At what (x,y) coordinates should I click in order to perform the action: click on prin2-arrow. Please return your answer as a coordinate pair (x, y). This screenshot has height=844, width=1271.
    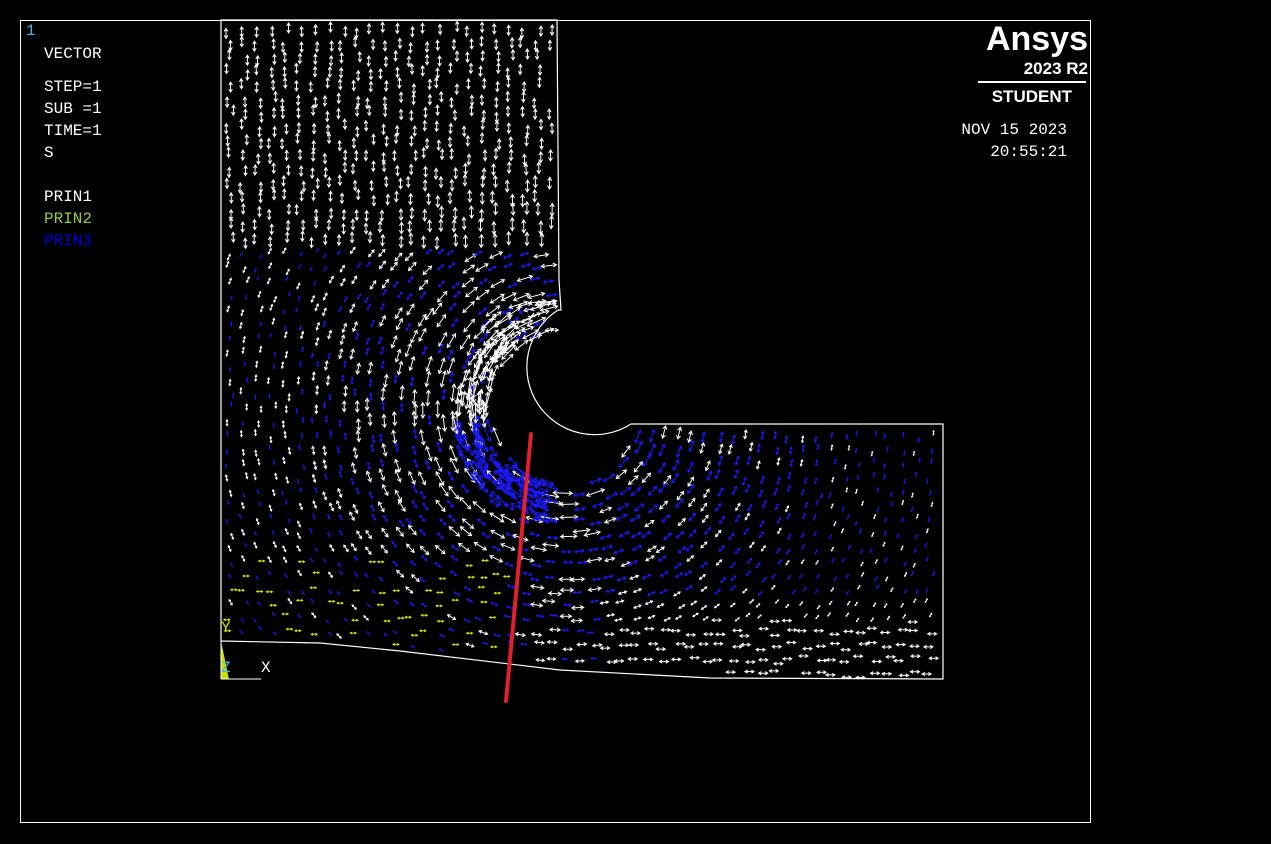
    Looking at the image, I should click on (233, 590).